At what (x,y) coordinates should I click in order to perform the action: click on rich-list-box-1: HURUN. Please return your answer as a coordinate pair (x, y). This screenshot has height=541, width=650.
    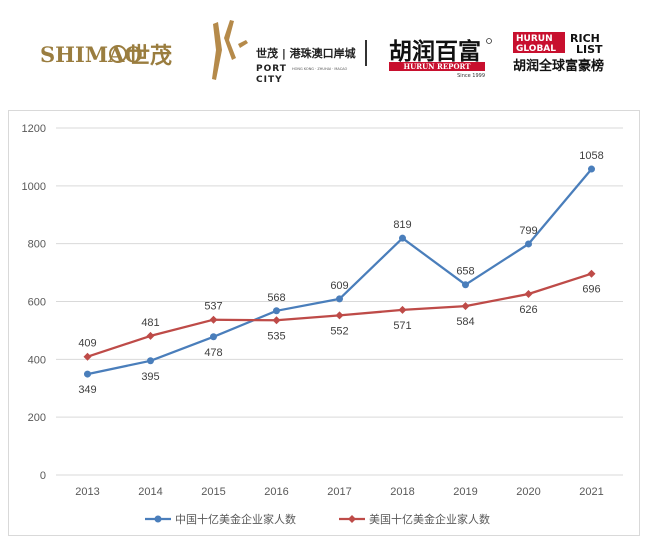
    Looking at the image, I should click on (534, 39).